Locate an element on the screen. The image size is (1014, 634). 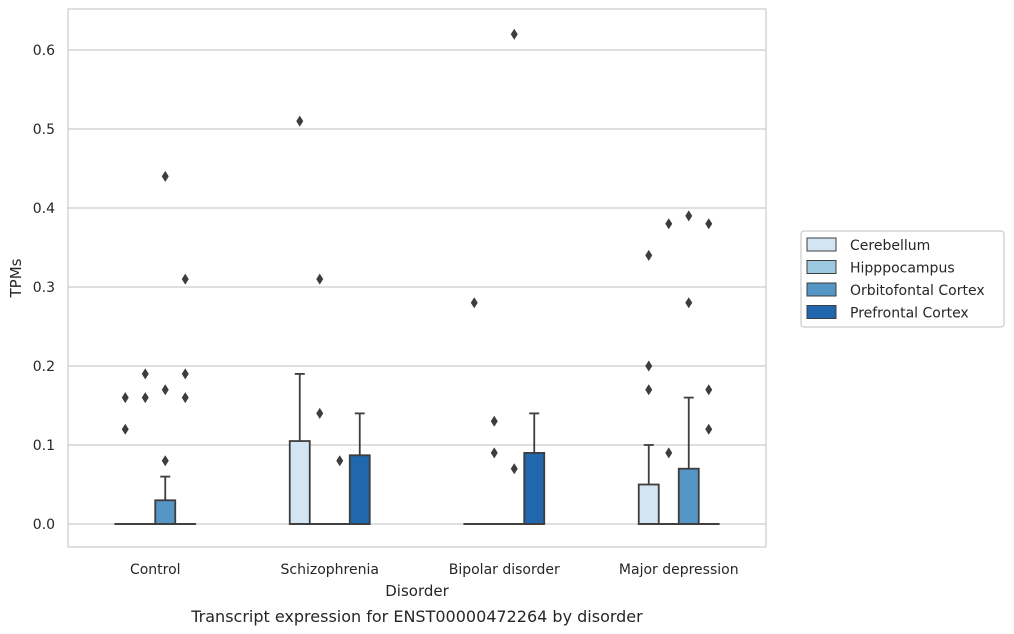
y-tick-labels: 0.0 0.1 0.2 0.3 0.4 0.5 0.6 is located at coordinates (44, 288).